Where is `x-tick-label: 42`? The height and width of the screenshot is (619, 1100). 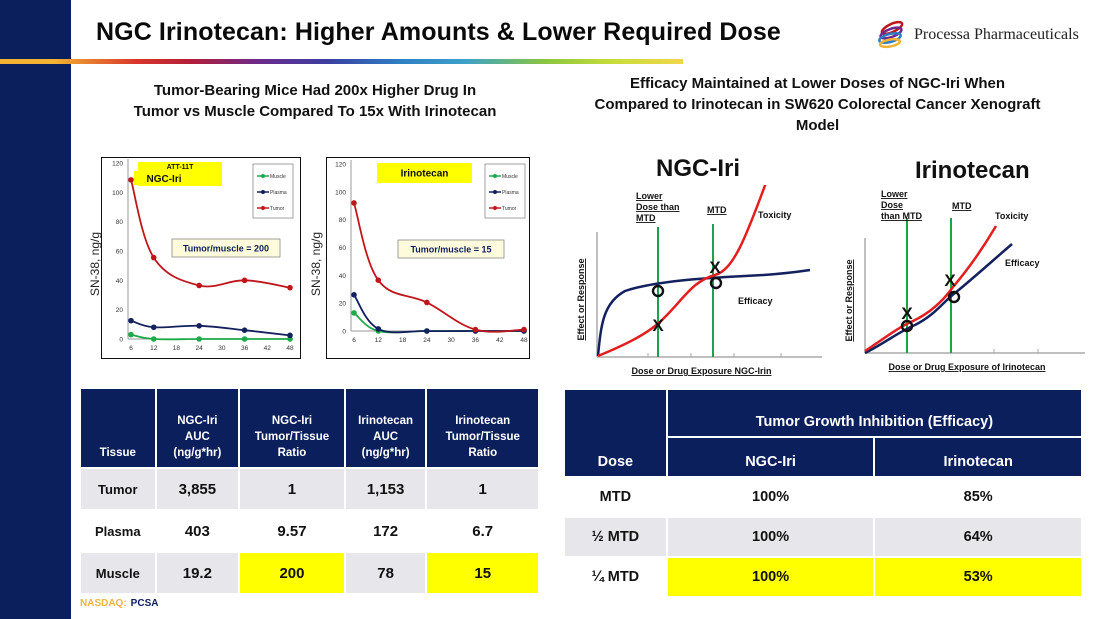
x-tick-label: 42 is located at coordinates (500, 340).